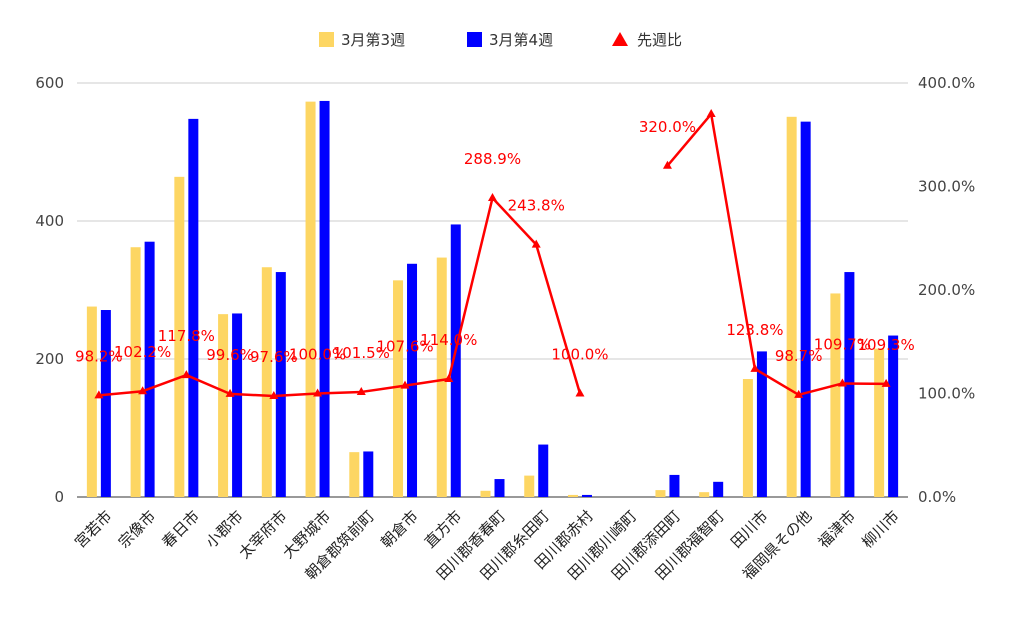 The width and height of the screenshot is (1024, 633). I want to click on ratio-data-label: 320.0%, so click(667, 127).